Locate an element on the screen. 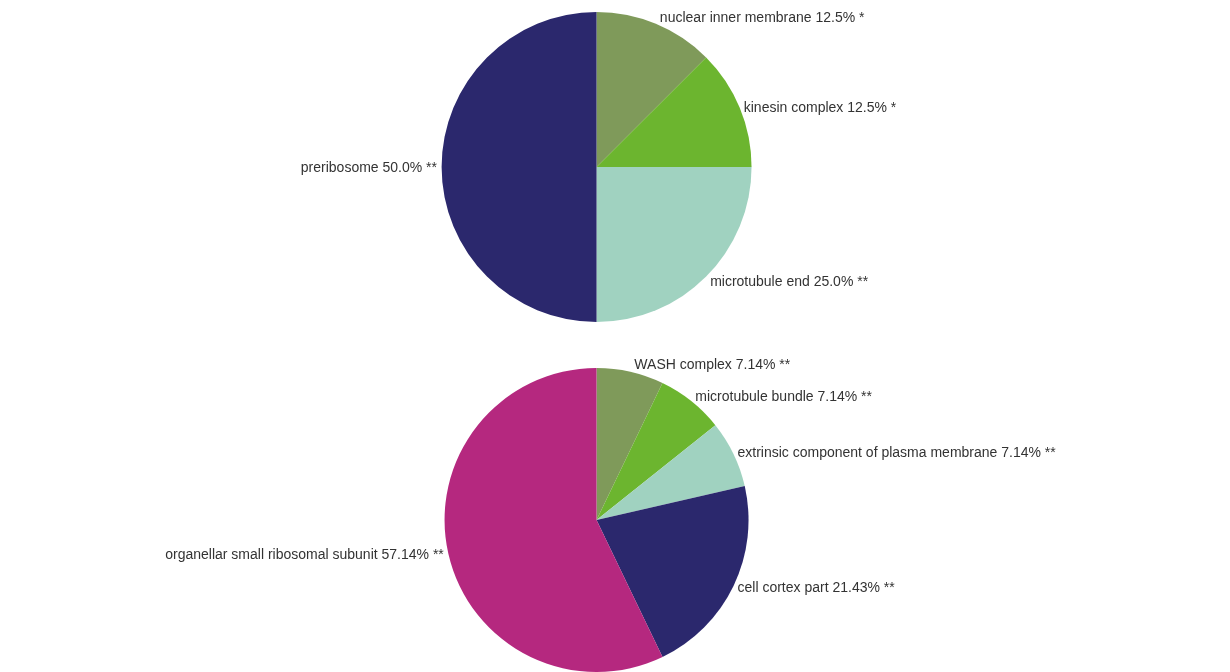 Image resolution: width=1230 pixels, height=672 pixels. slice-label: microtubule bundle 7.14% ** is located at coordinates (784, 396).